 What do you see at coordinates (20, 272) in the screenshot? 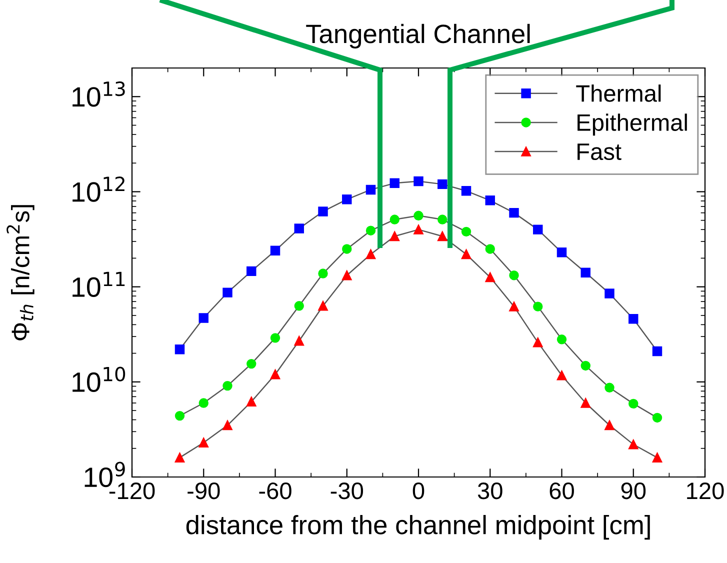
I see `y-axis-title: Φ$_{th}$ [n/cm$^{2}$s]` at bounding box center [20, 272].